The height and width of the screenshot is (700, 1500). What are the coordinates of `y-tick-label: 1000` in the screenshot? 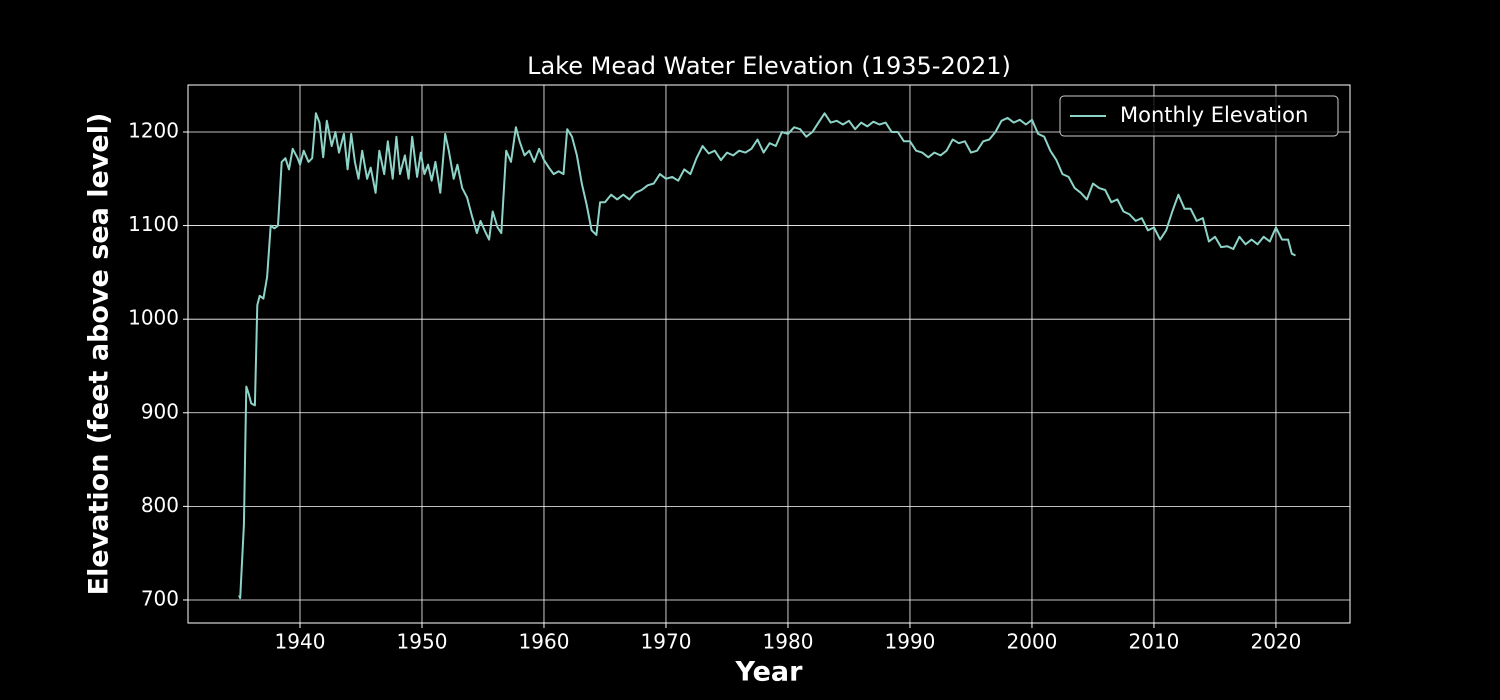 It's located at (153, 318).